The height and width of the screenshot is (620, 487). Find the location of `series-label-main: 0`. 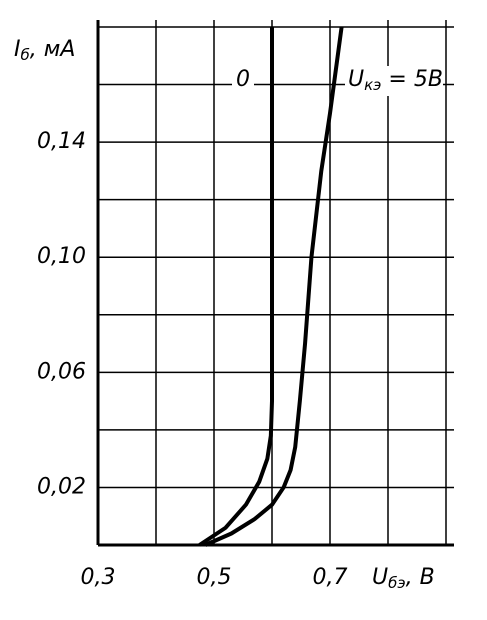

series-label-main: 0 is located at coordinates (243, 79).